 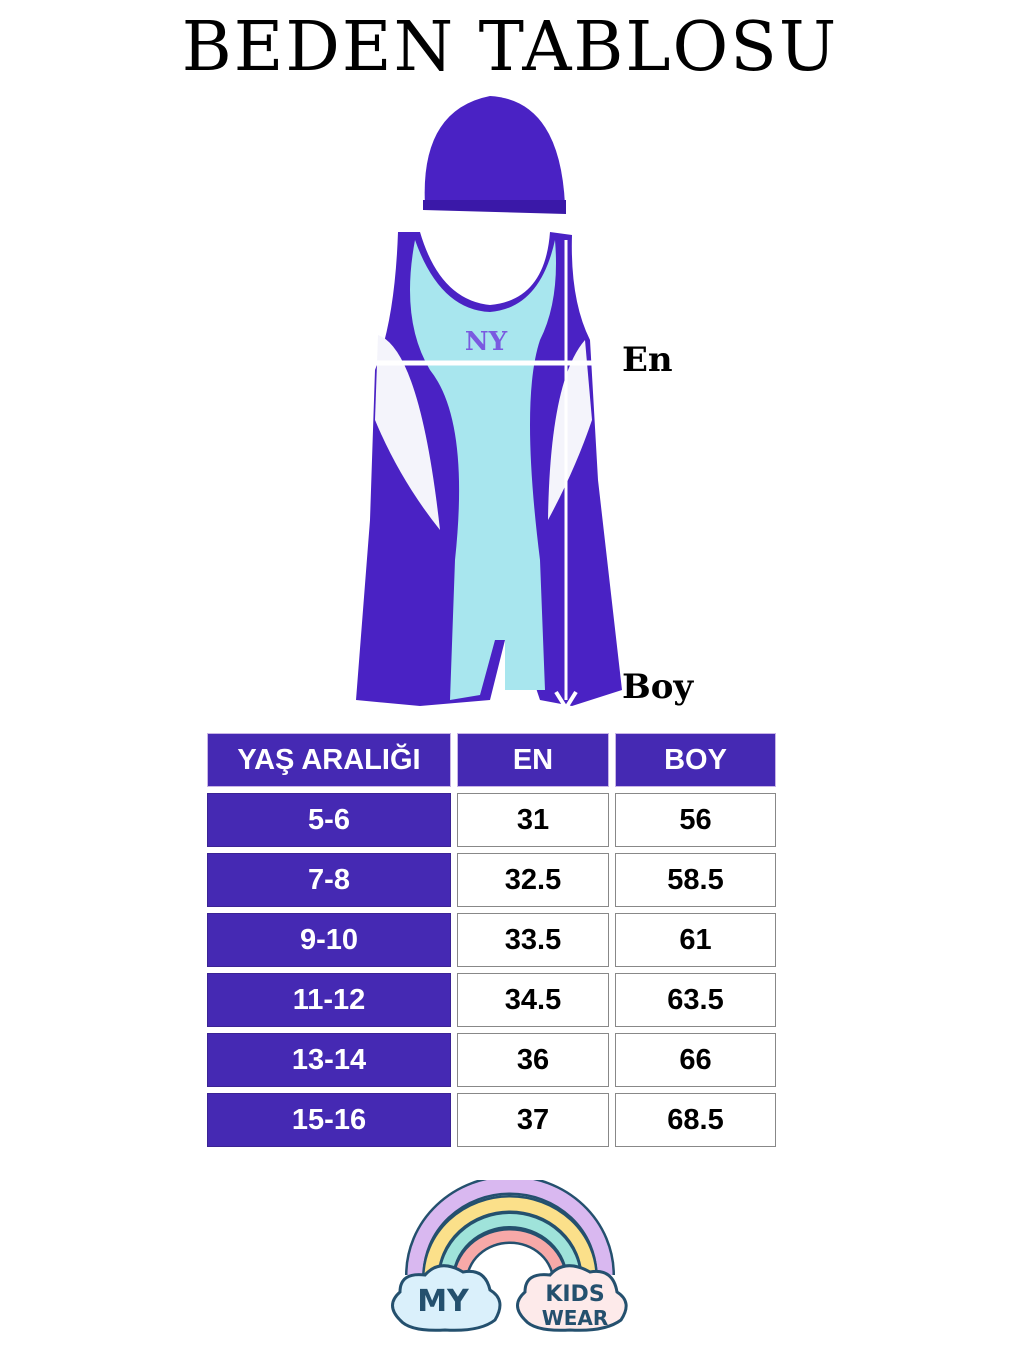 What do you see at coordinates (695, 940) in the screenshot?
I see `boy-cell: 61` at bounding box center [695, 940].